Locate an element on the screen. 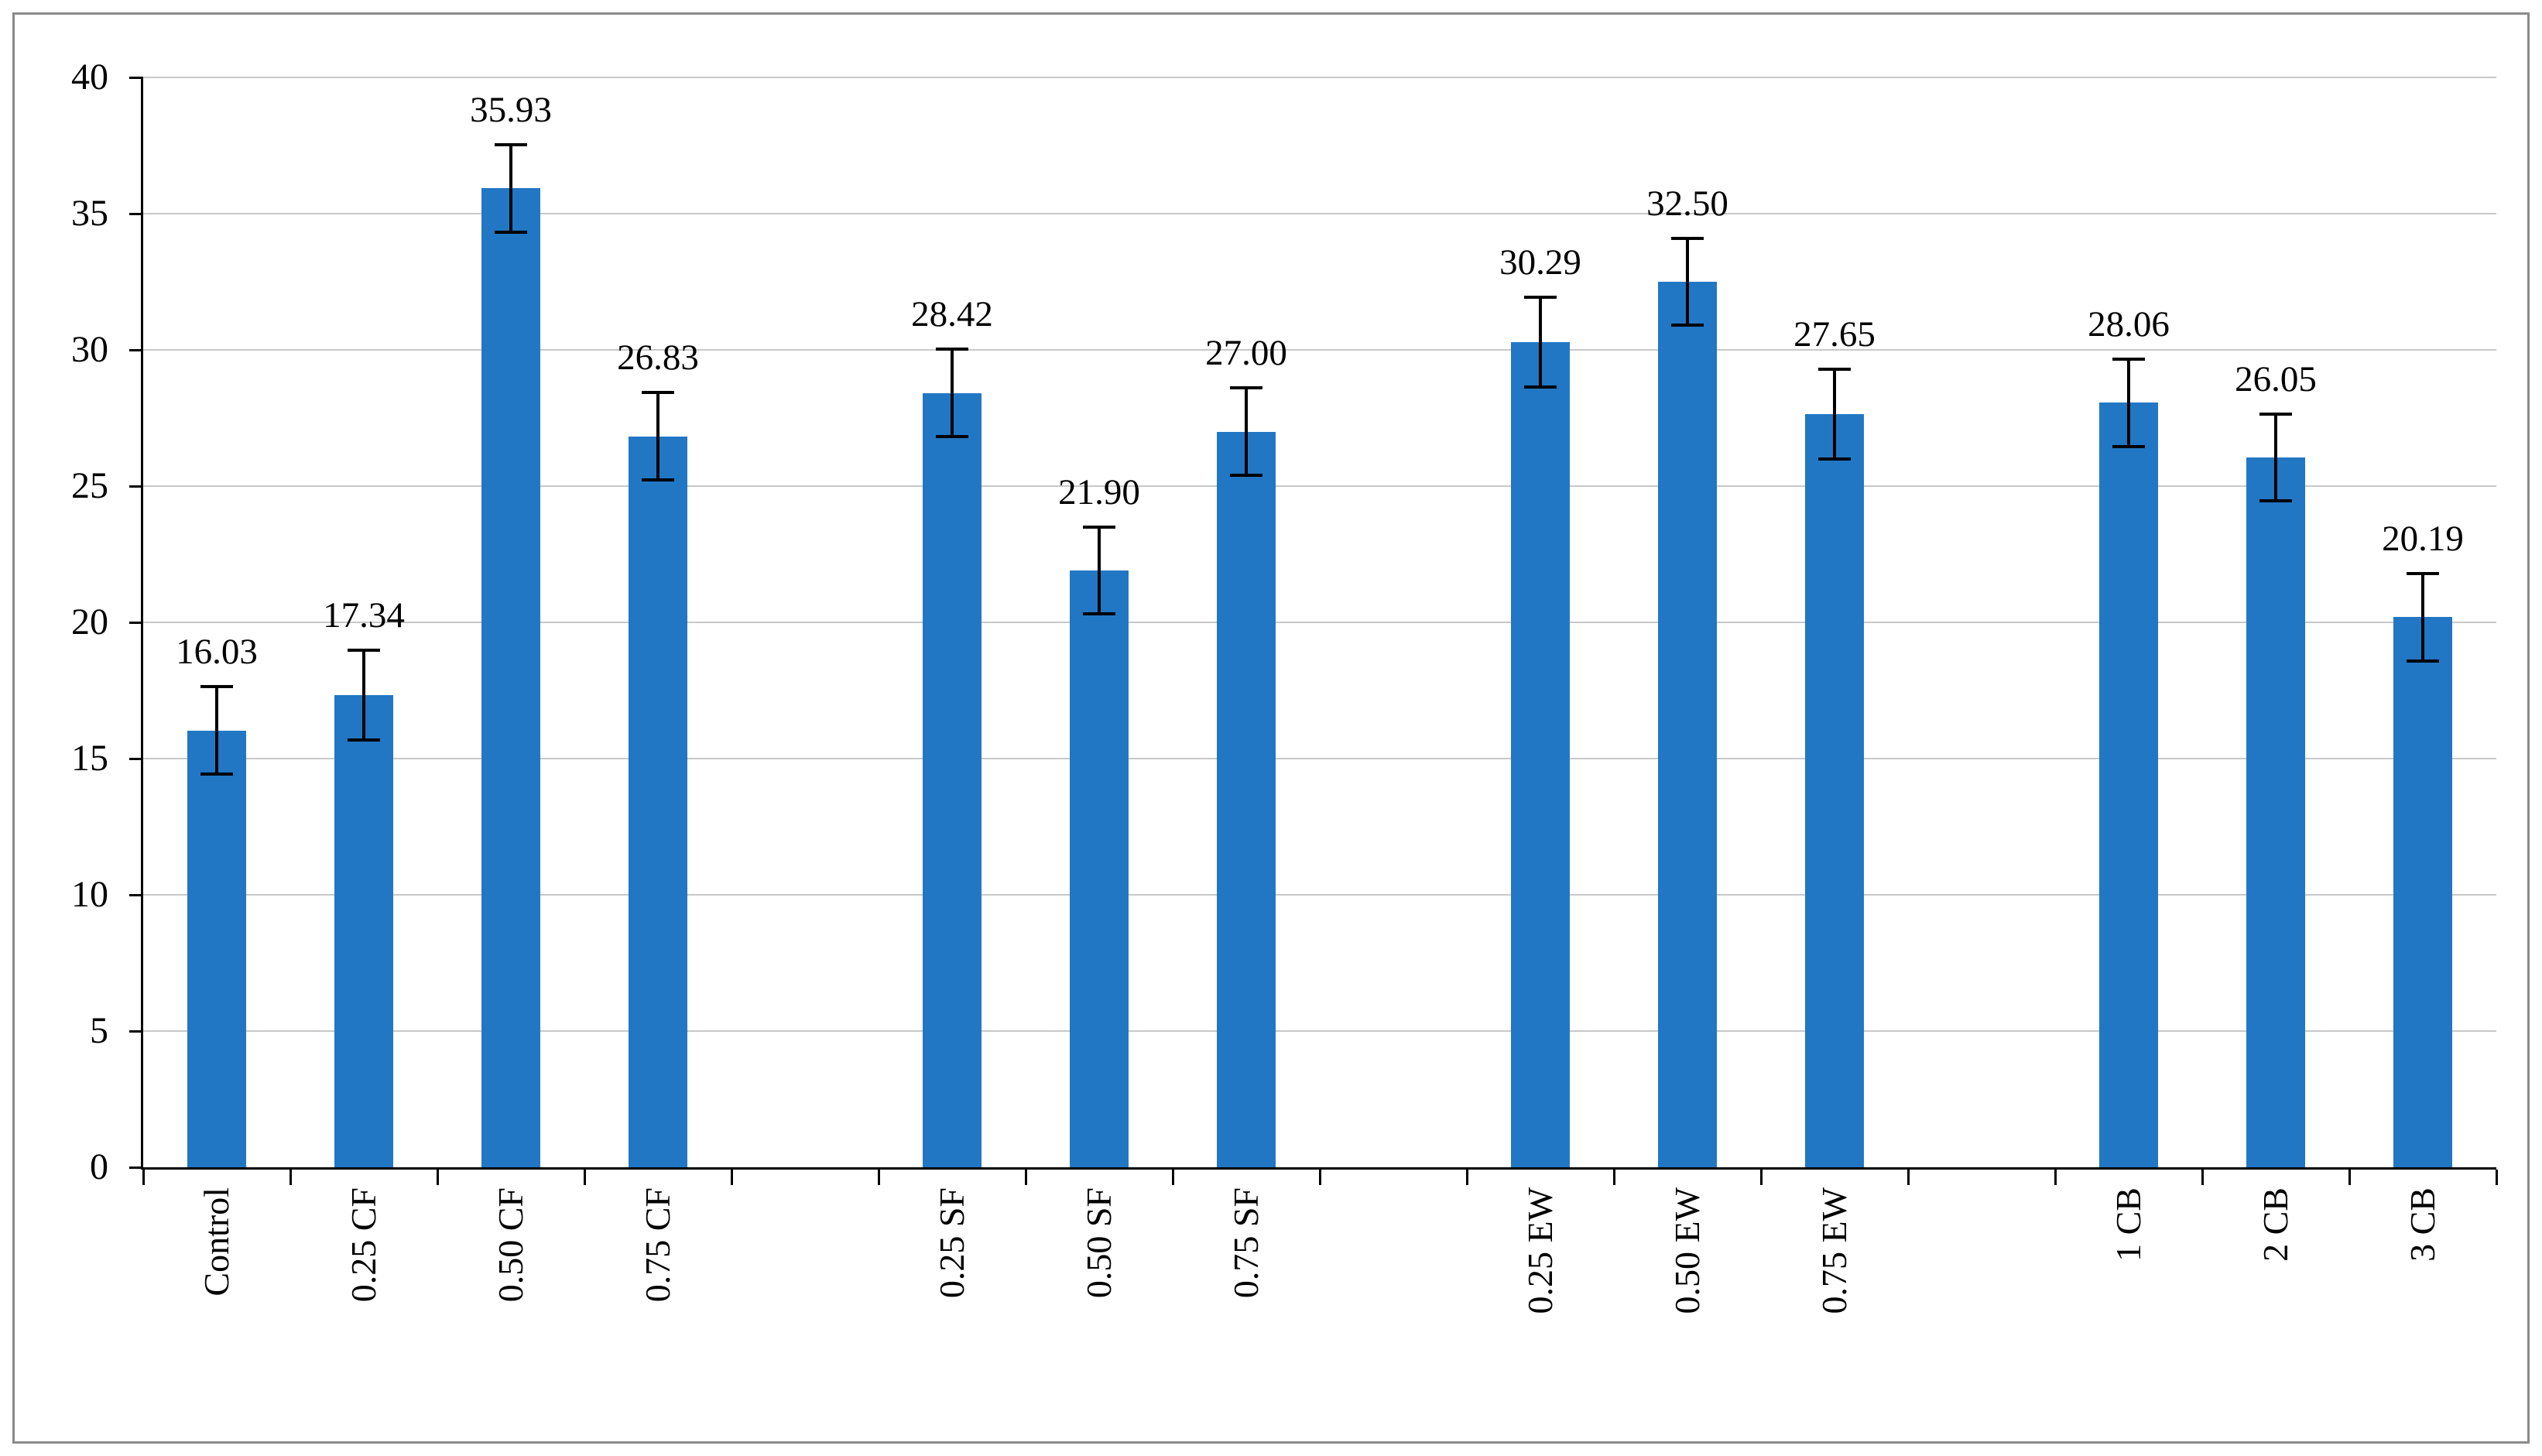 This screenshot has height=1456, width=2542. x-axis-line is located at coordinates (1319, 1168).